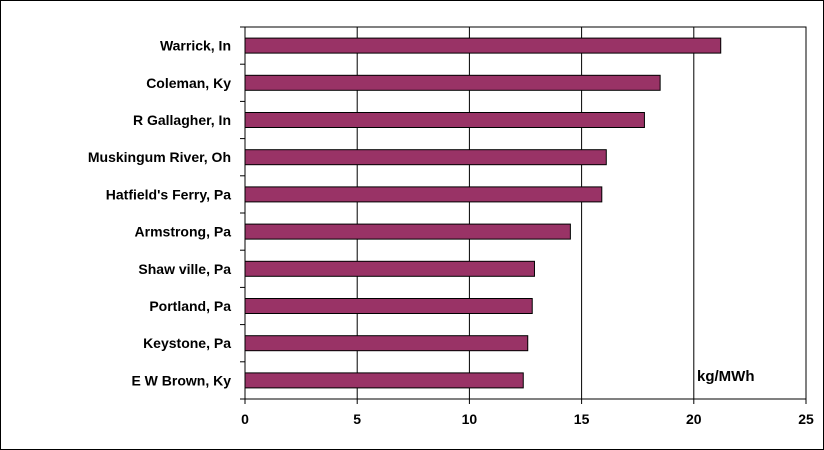 Image resolution: width=824 pixels, height=450 pixels. Describe the element at coordinates (242, 213) in the screenshot. I see `category-axis-ticks` at that location.